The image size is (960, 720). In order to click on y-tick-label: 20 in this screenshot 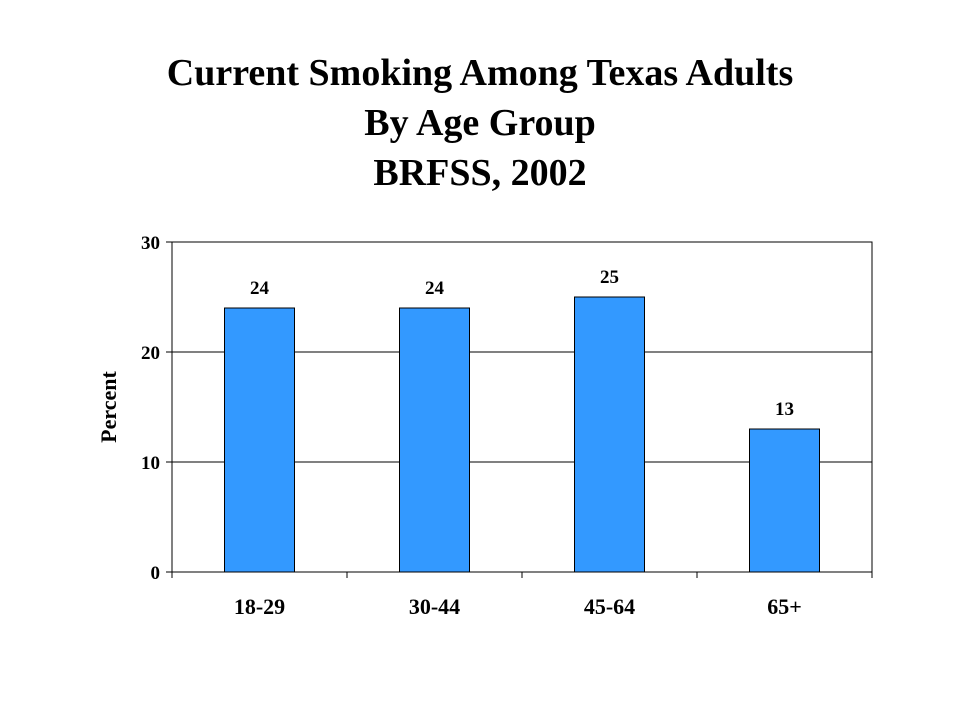, I will do `click(150, 353)`.